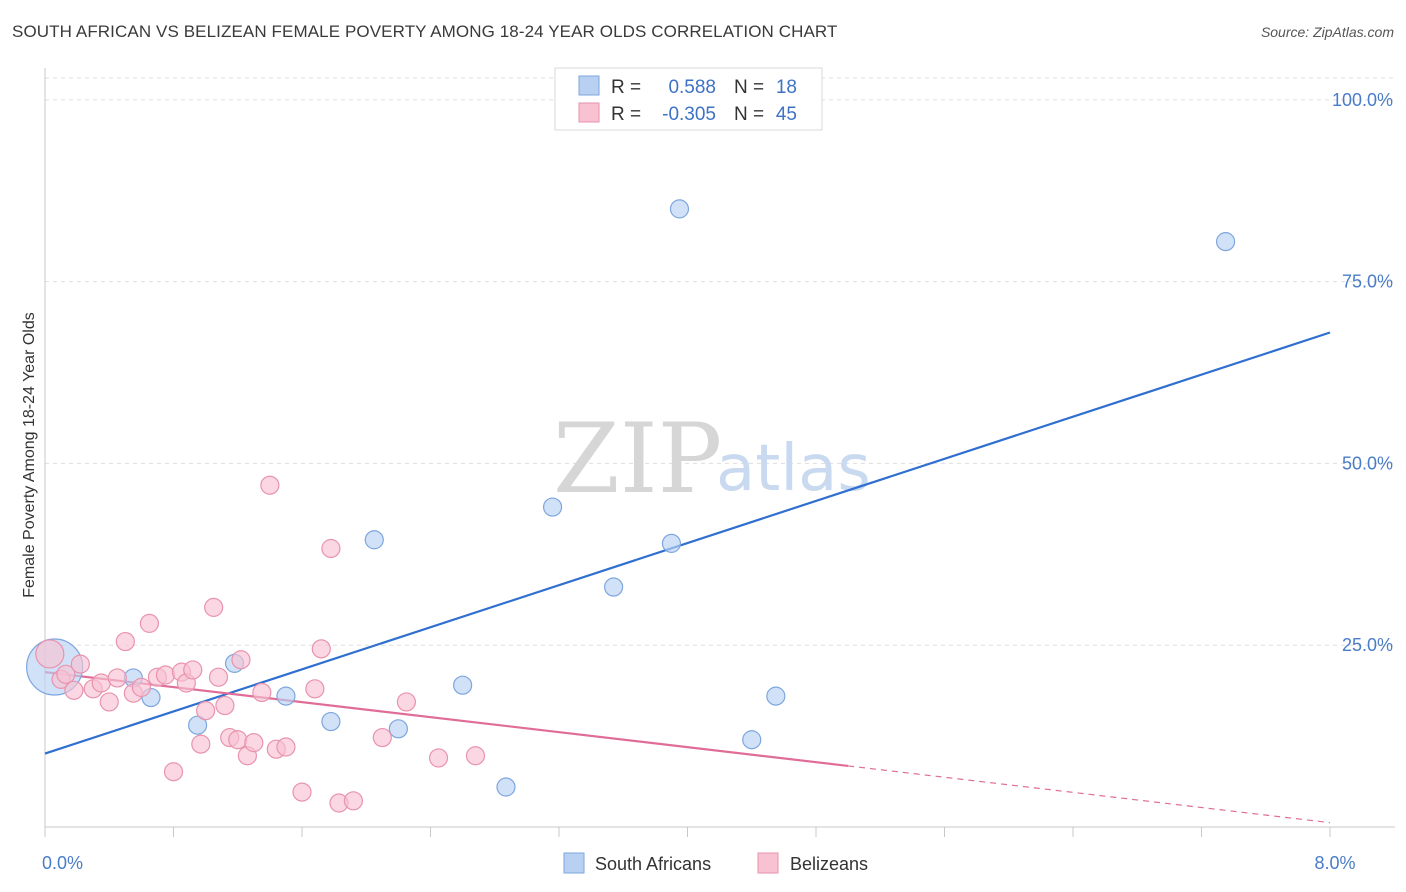 This screenshot has width=1406, height=892. I want to click on y-tick-label-2: 75.0%, so click(1367, 282).